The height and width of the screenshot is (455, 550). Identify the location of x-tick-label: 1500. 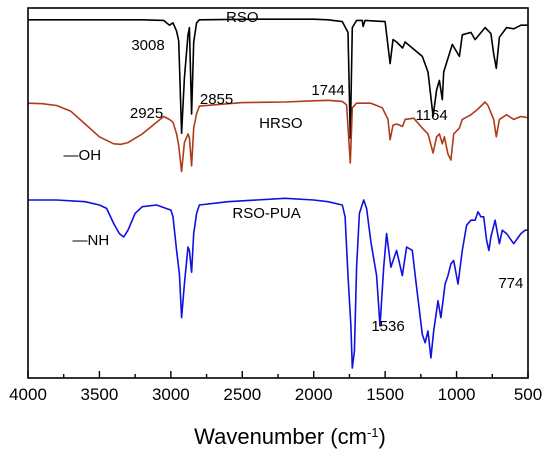
(385, 394).